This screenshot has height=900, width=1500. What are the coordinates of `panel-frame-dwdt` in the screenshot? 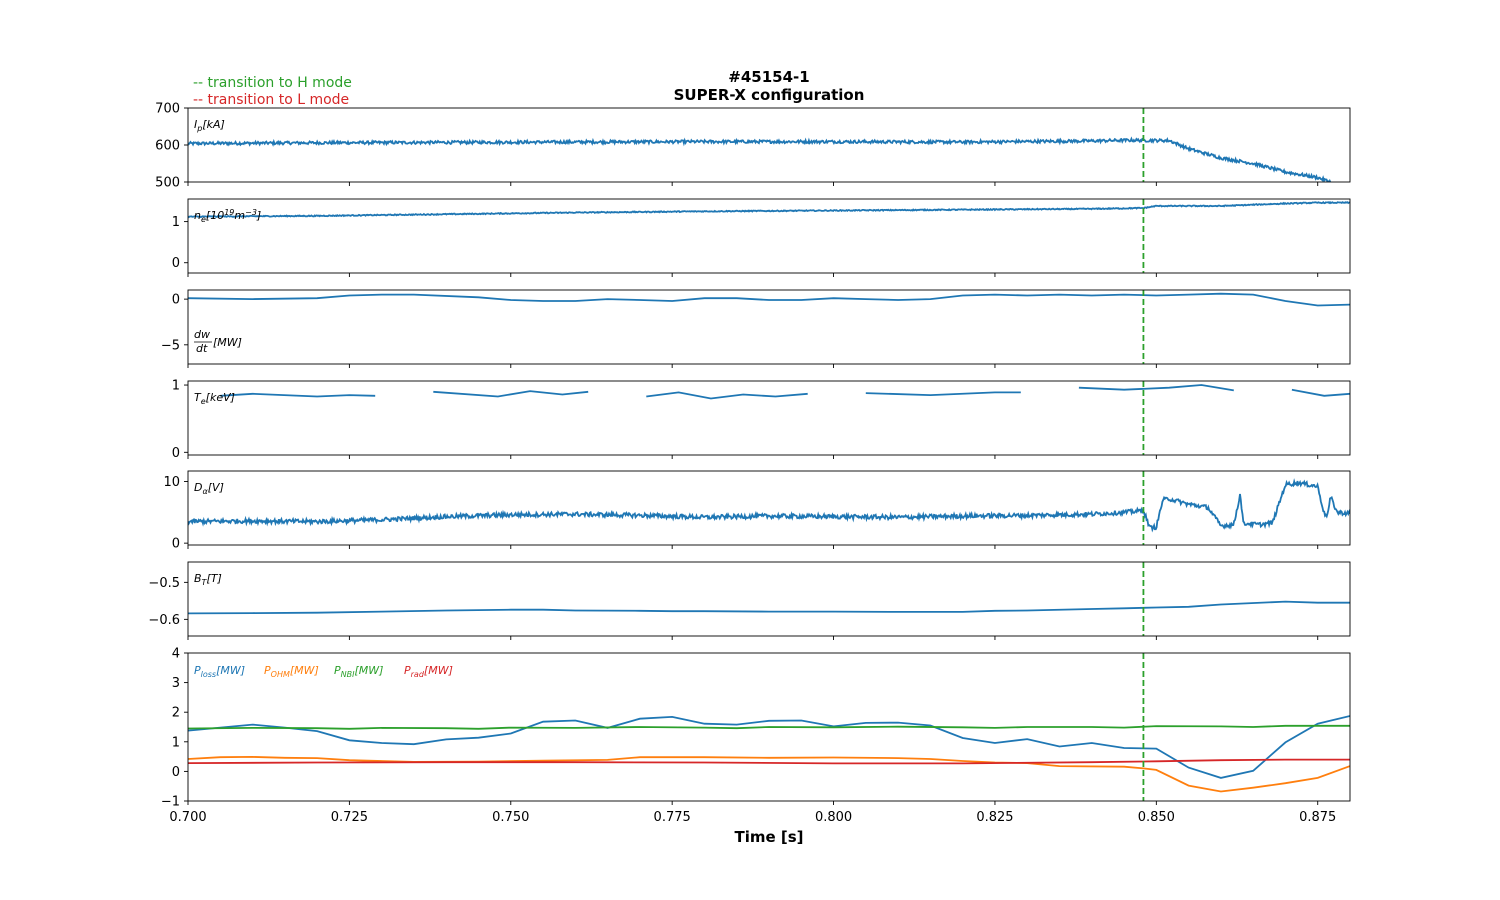 It's located at (769, 327).